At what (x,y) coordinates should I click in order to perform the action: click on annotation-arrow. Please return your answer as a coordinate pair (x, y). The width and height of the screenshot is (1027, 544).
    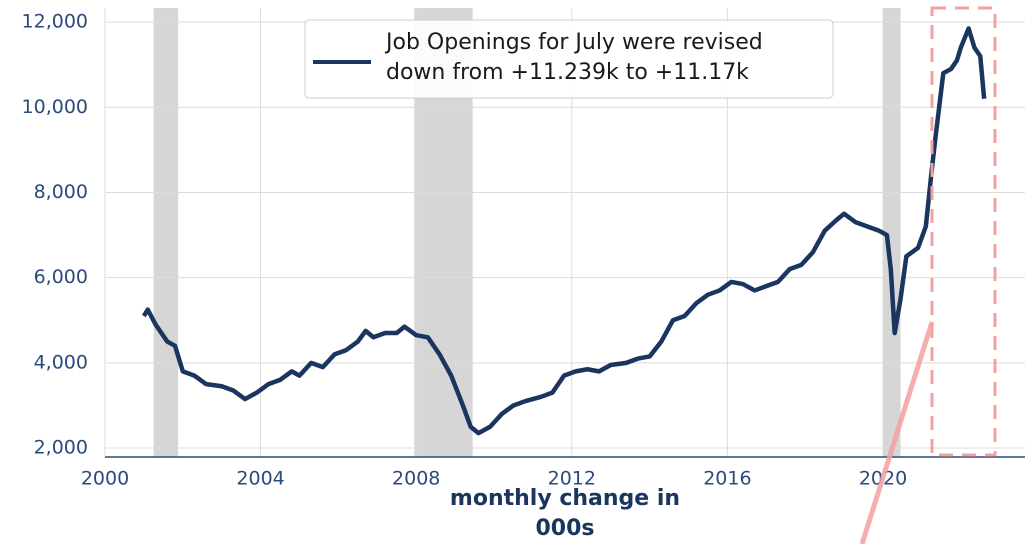
    Looking at the image, I should click on (897, 432).